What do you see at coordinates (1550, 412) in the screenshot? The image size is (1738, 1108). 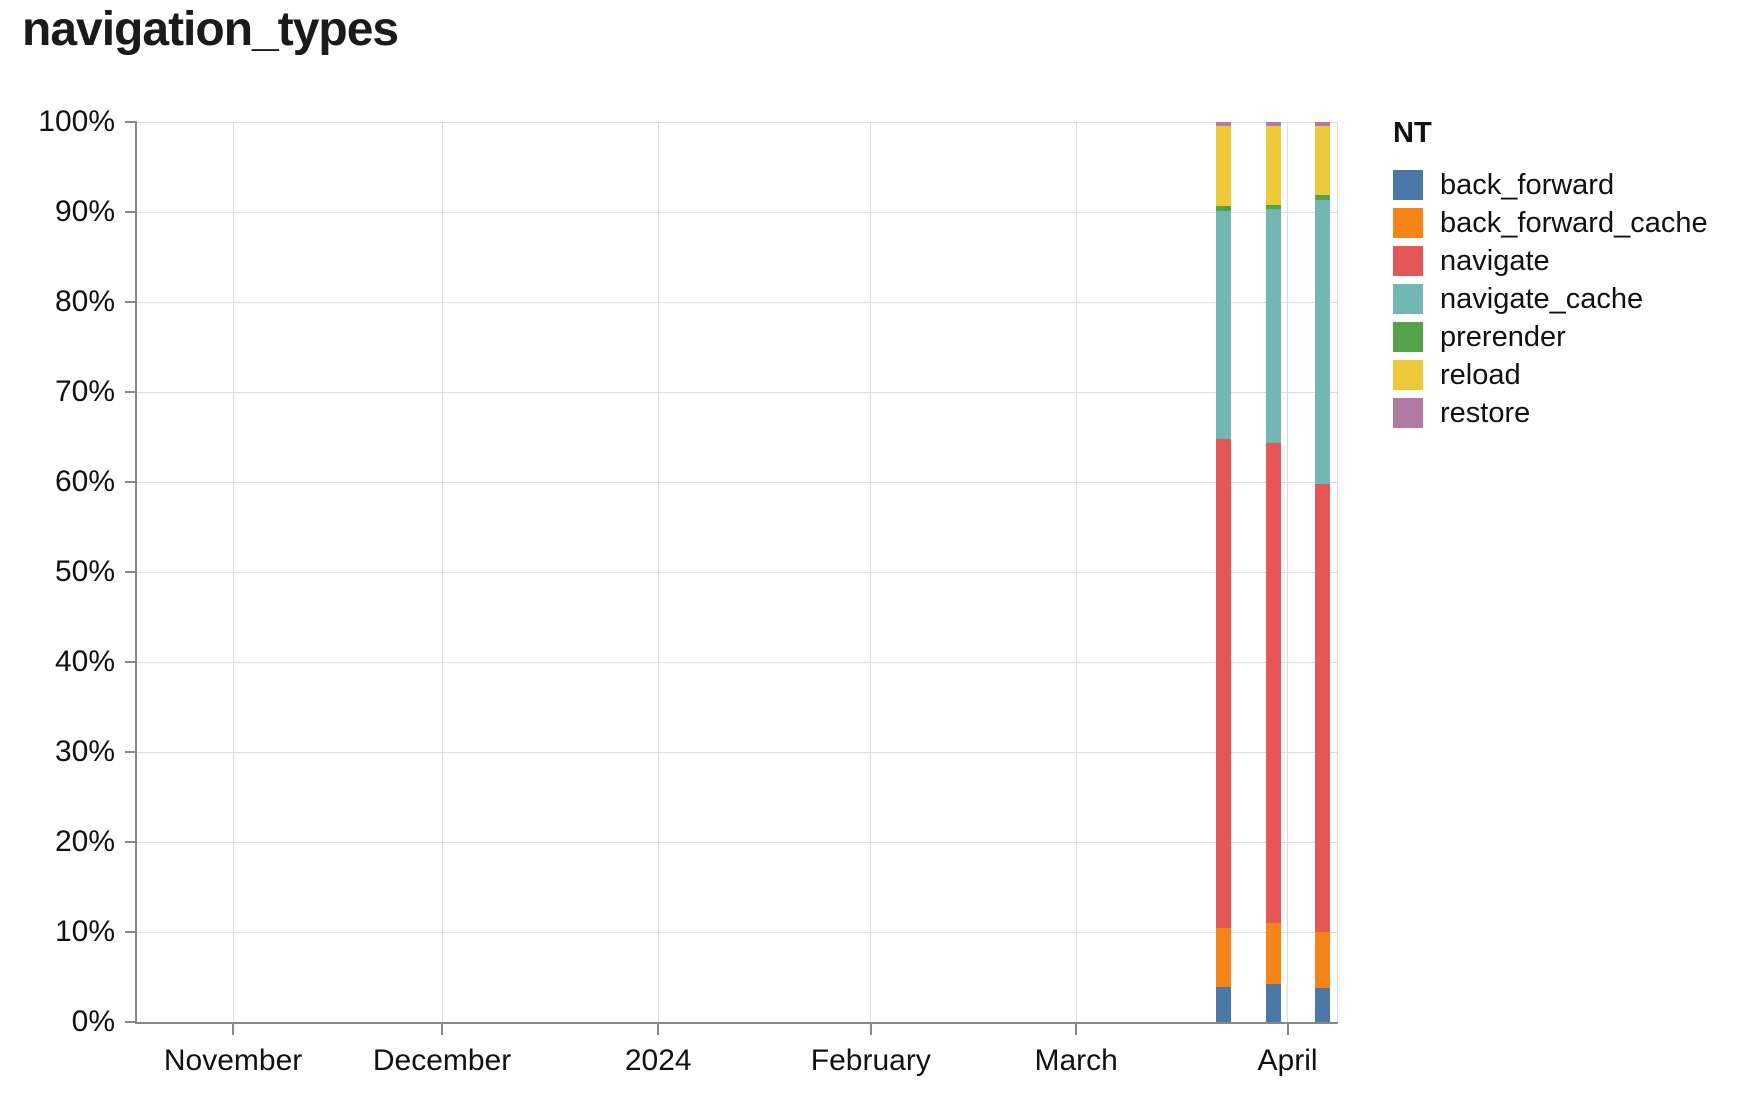 I see `legend-item-restore: restore` at bounding box center [1550, 412].